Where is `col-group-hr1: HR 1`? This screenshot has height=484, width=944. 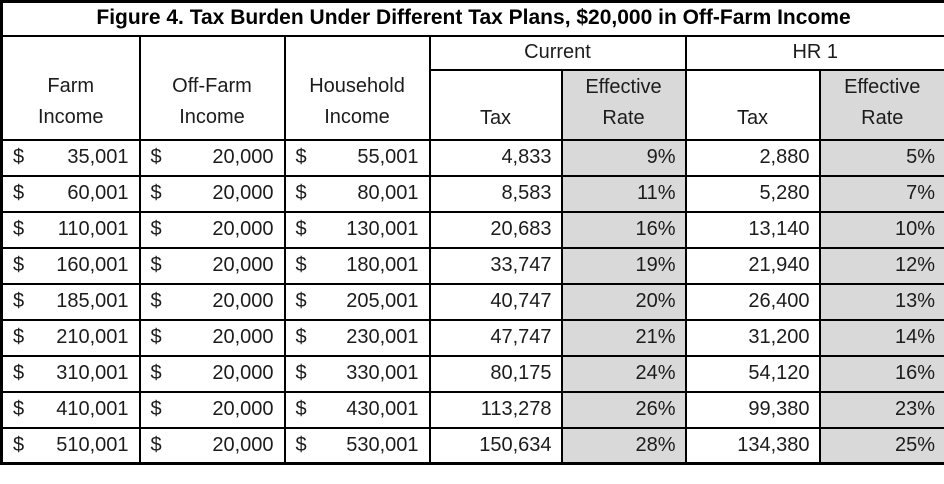 col-group-hr1: HR 1 is located at coordinates (814, 52).